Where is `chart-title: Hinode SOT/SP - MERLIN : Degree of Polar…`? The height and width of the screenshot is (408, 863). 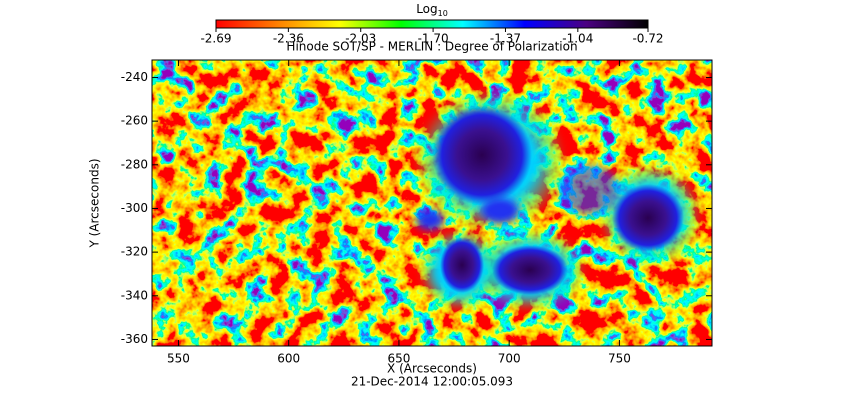 chart-title: Hinode SOT/SP - MERLIN : Degree of Polar… is located at coordinates (431, 47).